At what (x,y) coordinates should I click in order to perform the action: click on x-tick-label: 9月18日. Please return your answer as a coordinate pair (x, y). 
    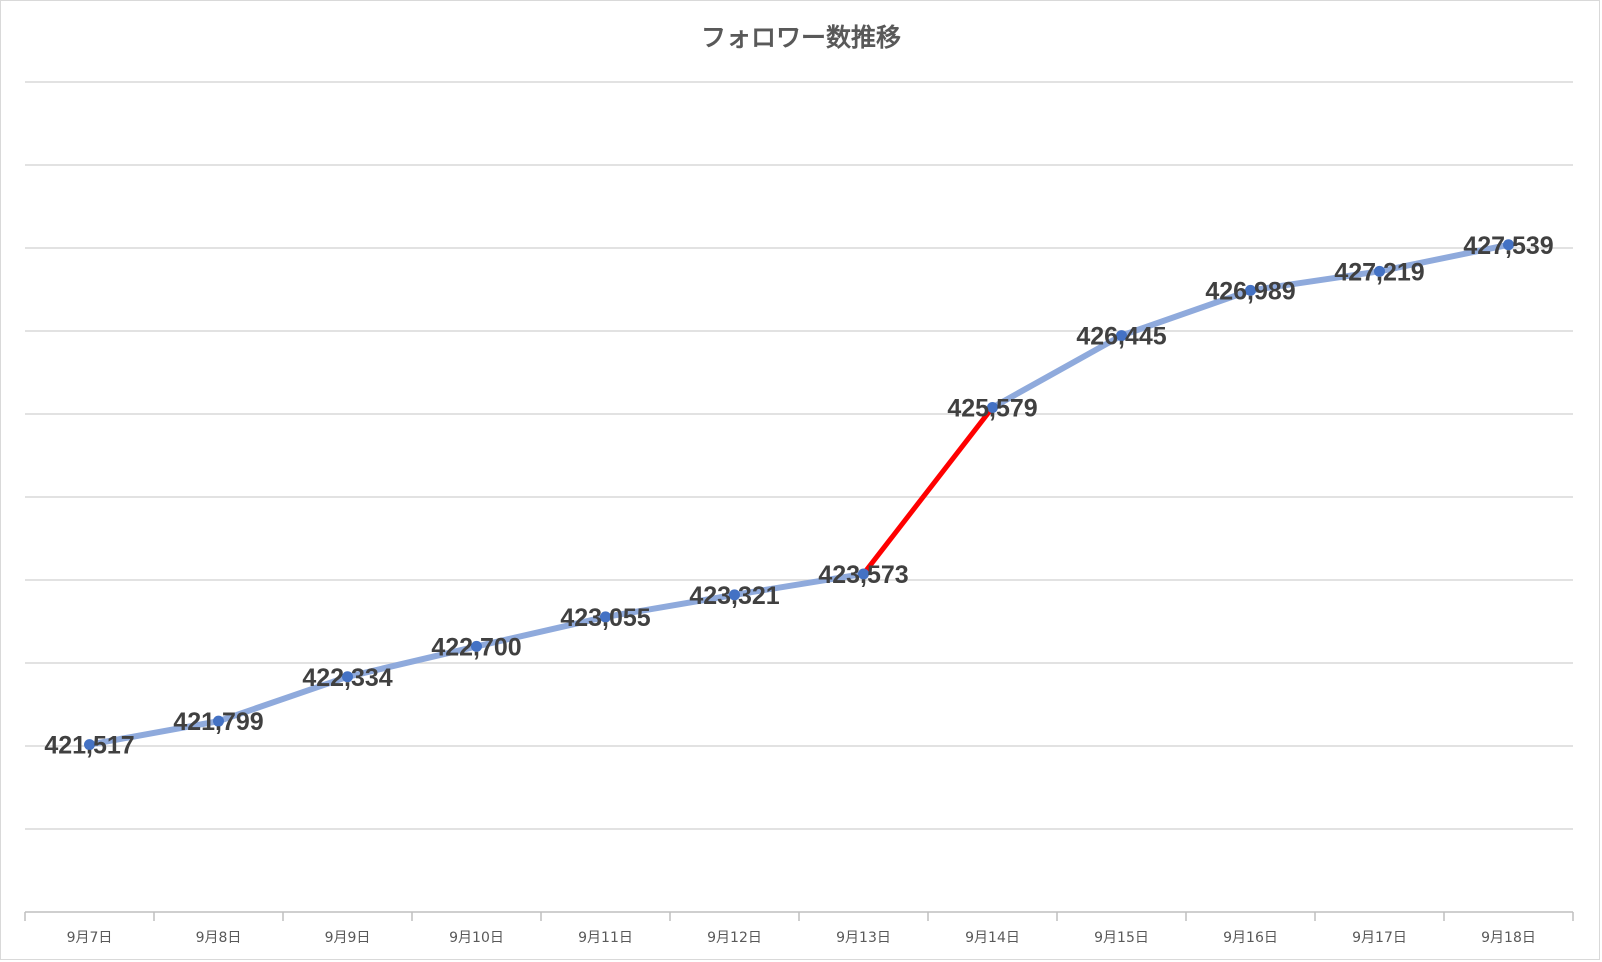
    Looking at the image, I should click on (1508, 938).